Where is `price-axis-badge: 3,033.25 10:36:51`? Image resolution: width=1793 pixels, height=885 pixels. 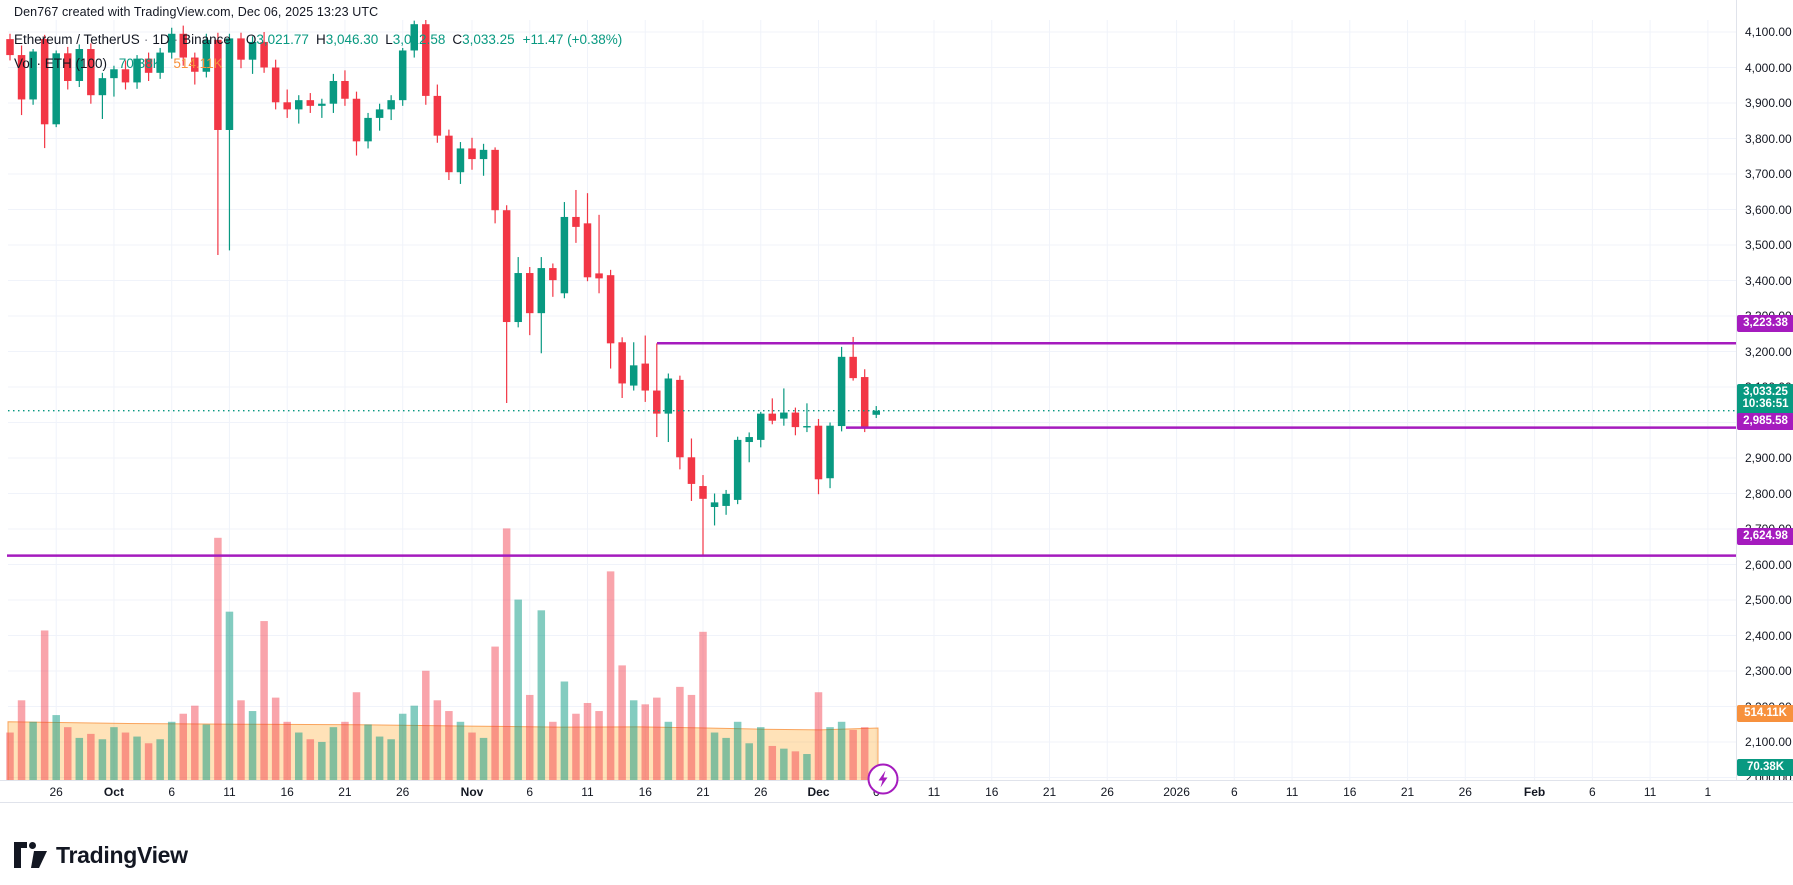
price-axis-badge: 3,033.25 10:36:51 is located at coordinates (1765, 399).